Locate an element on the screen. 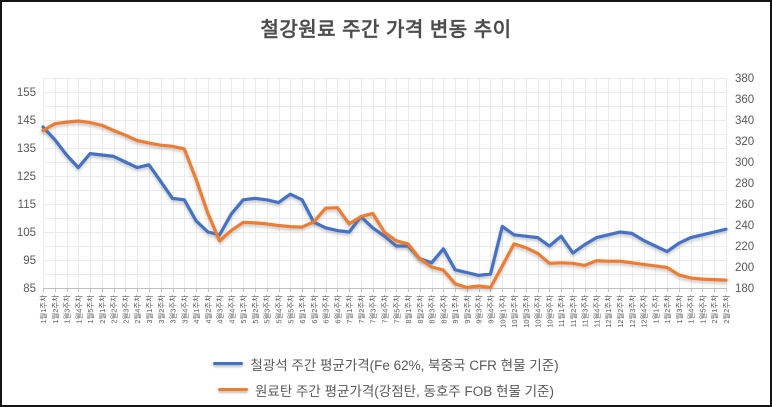 This screenshot has width=772, height=407. right-axis-tick-label: 200 is located at coordinates (744, 268).